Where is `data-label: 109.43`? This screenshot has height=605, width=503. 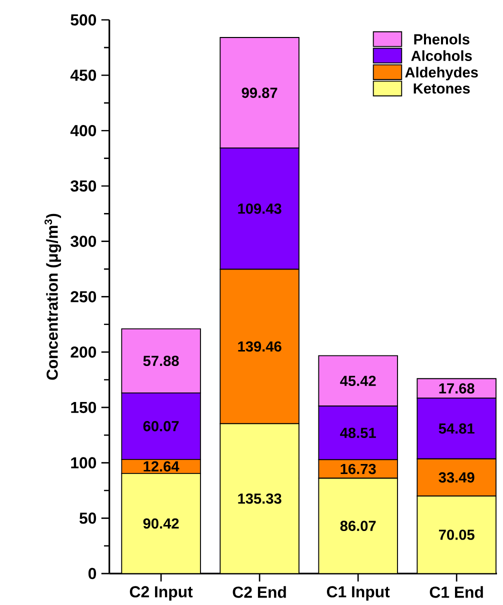 data-label: 109.43 is located at coordinates (260, 209).